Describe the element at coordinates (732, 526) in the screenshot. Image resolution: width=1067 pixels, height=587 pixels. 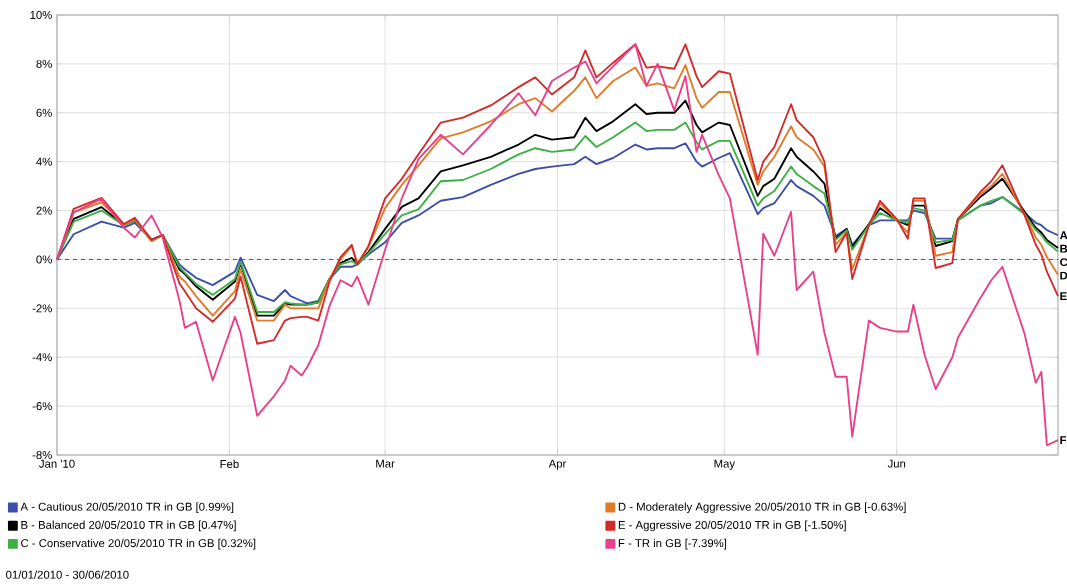
I see `legend-label: E - Aggressive 20/05/2010 TR in GB [-1.50%]` at that location.